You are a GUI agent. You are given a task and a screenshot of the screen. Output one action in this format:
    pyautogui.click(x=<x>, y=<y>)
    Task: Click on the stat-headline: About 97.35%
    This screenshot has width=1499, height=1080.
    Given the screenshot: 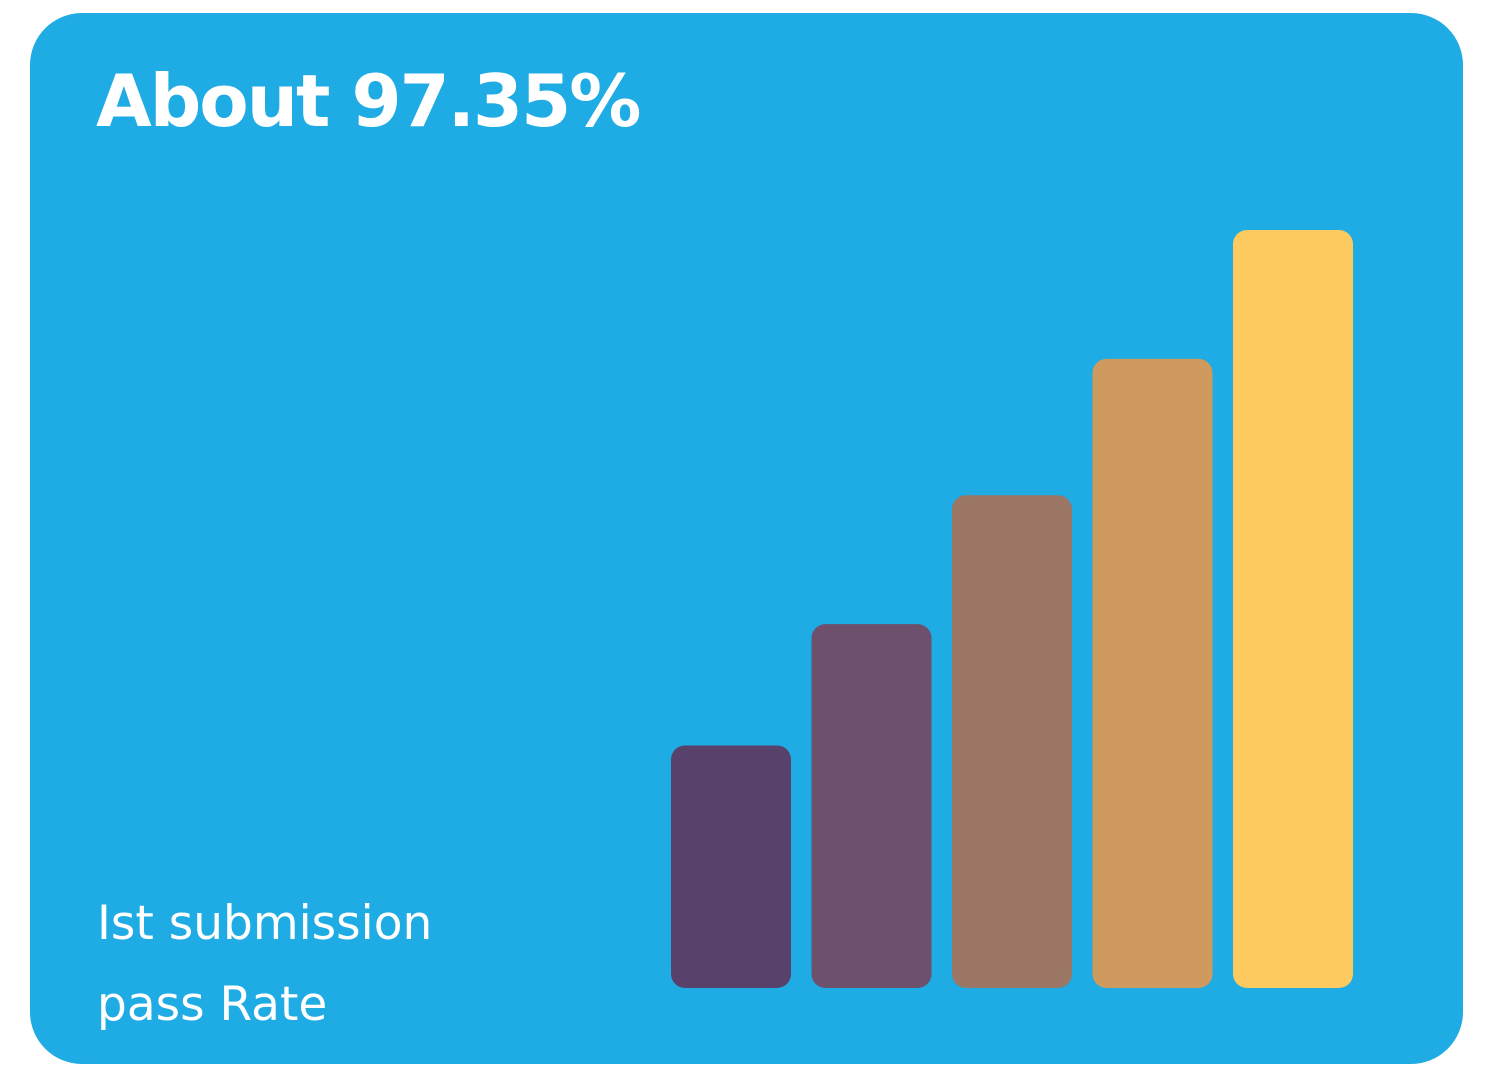 What is the action you would take?
    pyautogui.click(x=368, y=101)
    